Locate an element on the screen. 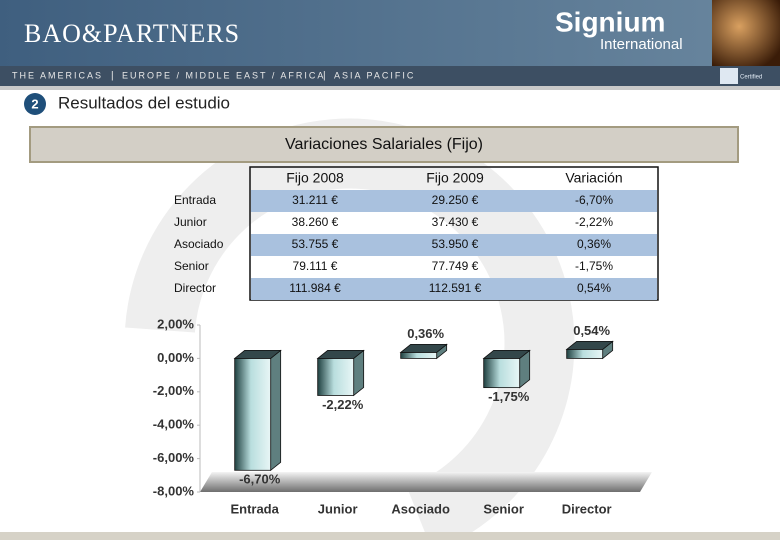 This screenshot has height=540, width=780. nav-item: EUROPE / MIDDLE EAST / AFRICA is located at coordinates (223, 75).